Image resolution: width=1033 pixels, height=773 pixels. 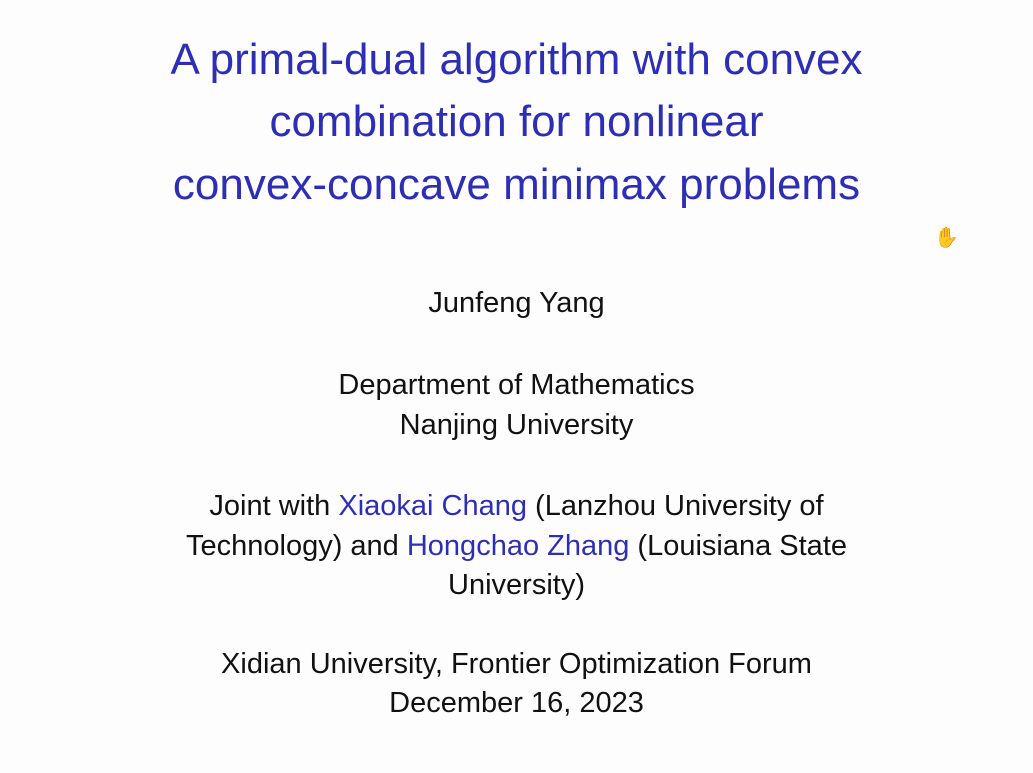 I want to click on joint-line-3: University), so click(x=516, y=585).